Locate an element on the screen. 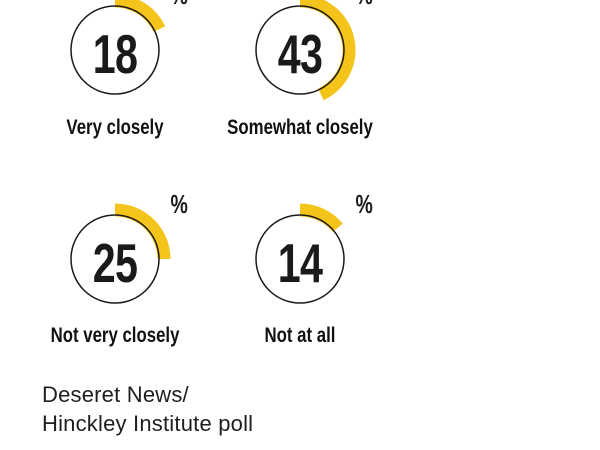 This screenshot has height=450, width=600. donut-somewhat-closely: 43% is located at coordinates (301, 60).